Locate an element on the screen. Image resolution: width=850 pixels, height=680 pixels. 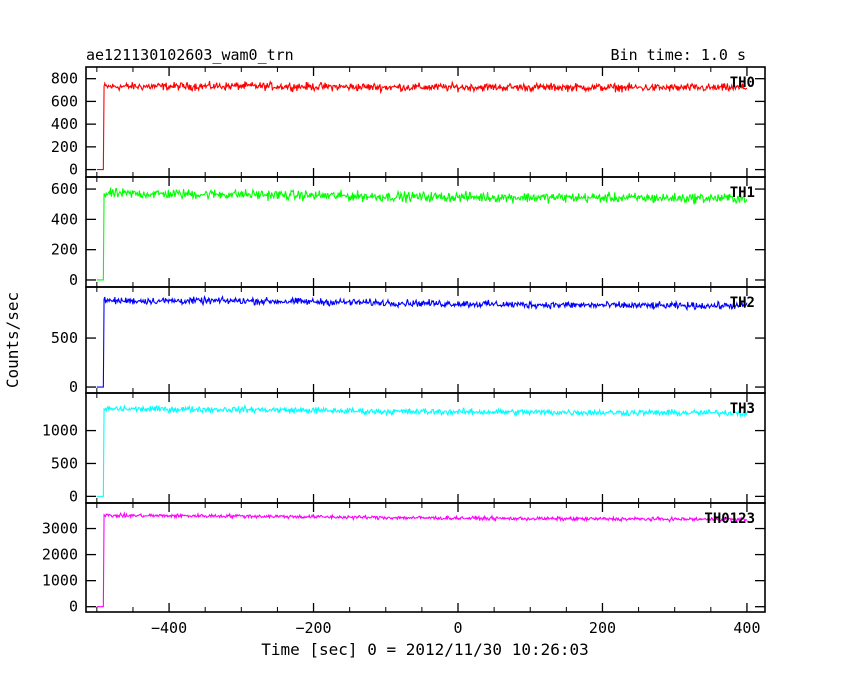
y-tick-label: 2000 is located at coordinates (60, 555).